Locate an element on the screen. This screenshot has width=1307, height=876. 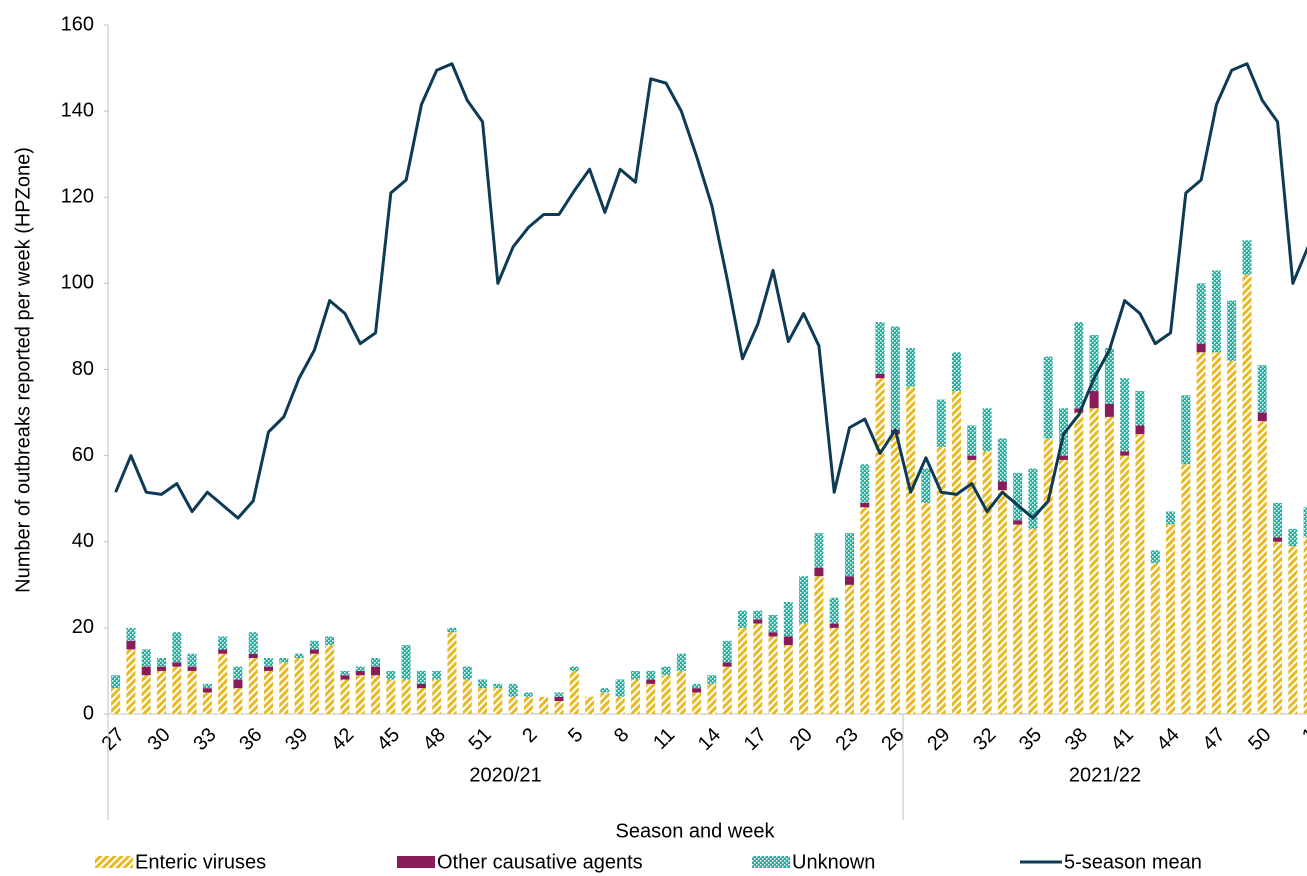
x-tick-label: 32 is located at coordinates (984, 739).